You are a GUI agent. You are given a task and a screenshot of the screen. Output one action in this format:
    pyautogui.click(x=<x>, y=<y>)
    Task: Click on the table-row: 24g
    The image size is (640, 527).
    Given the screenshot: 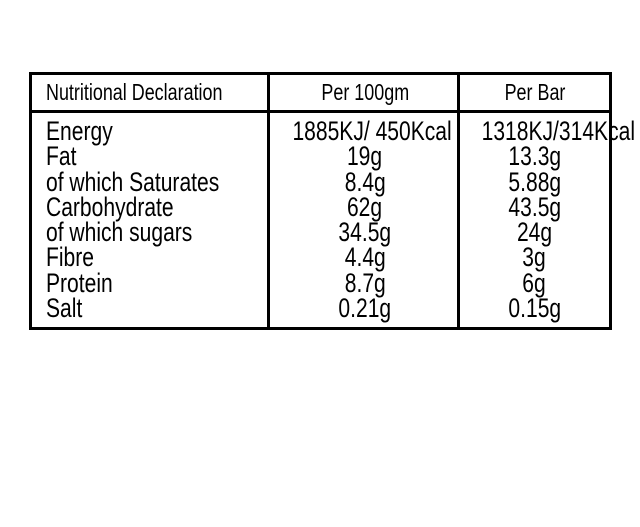 What is the action you would take?
    pyautogui.click(x=534, y=232)
    